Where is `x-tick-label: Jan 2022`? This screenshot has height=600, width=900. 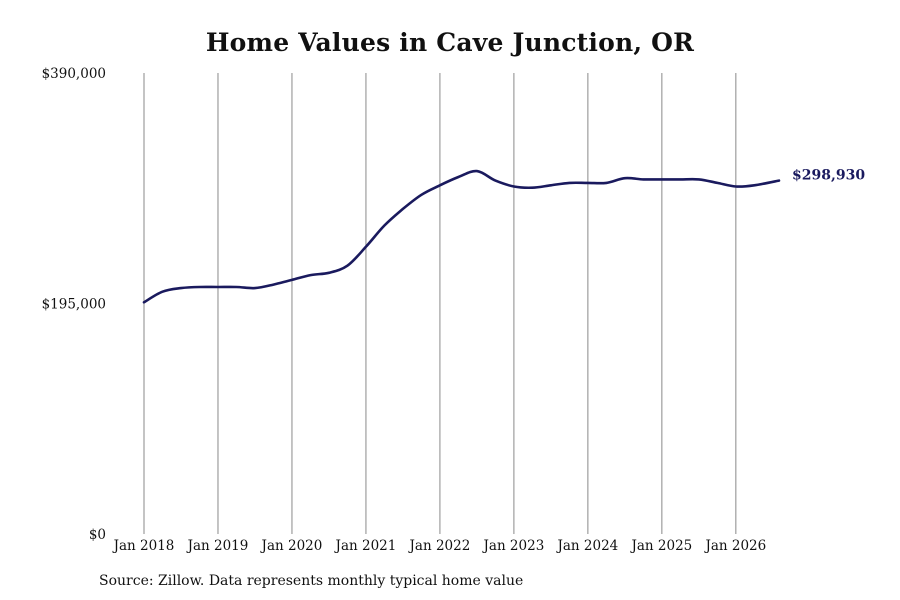 x-tick-label: Jan 2022 is located at coordinates (439, 546).